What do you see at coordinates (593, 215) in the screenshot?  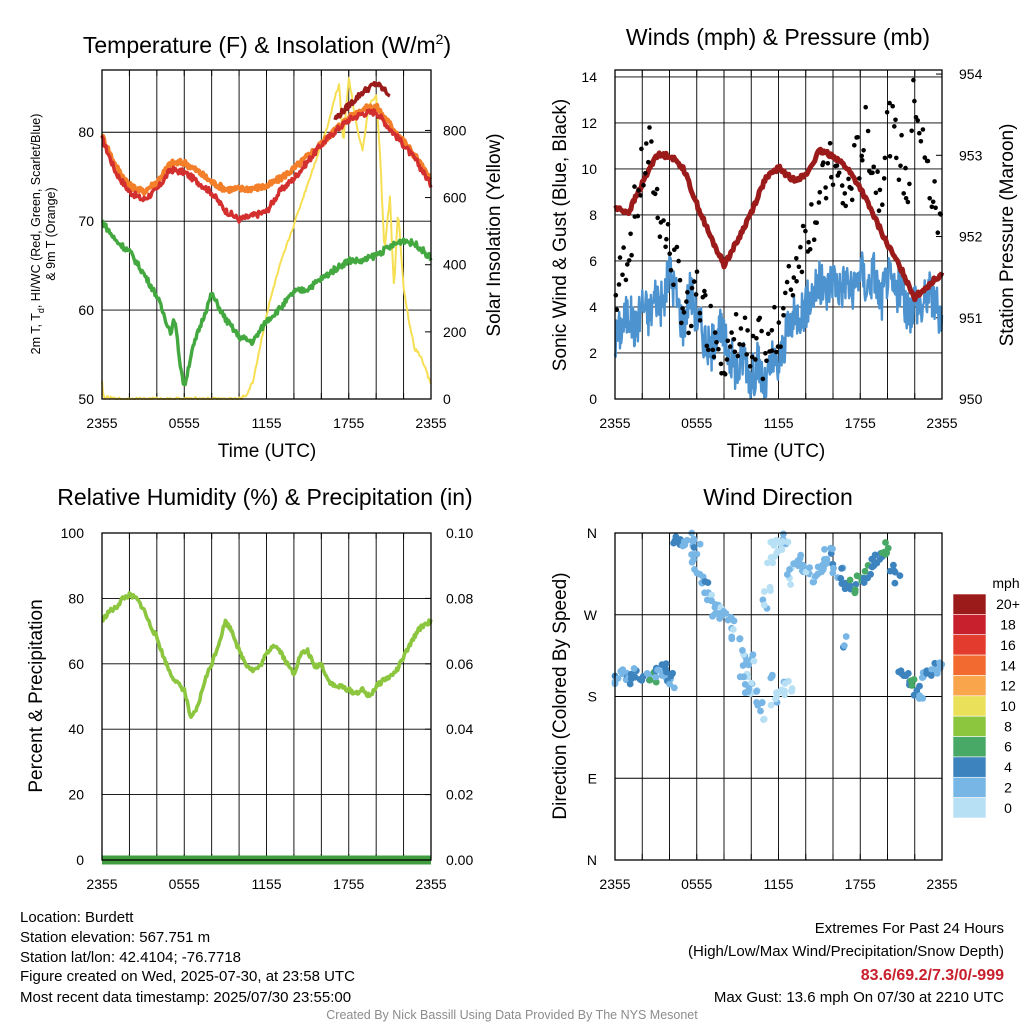 I see `y-tick-label: 8` at bounding box center [593, 215].